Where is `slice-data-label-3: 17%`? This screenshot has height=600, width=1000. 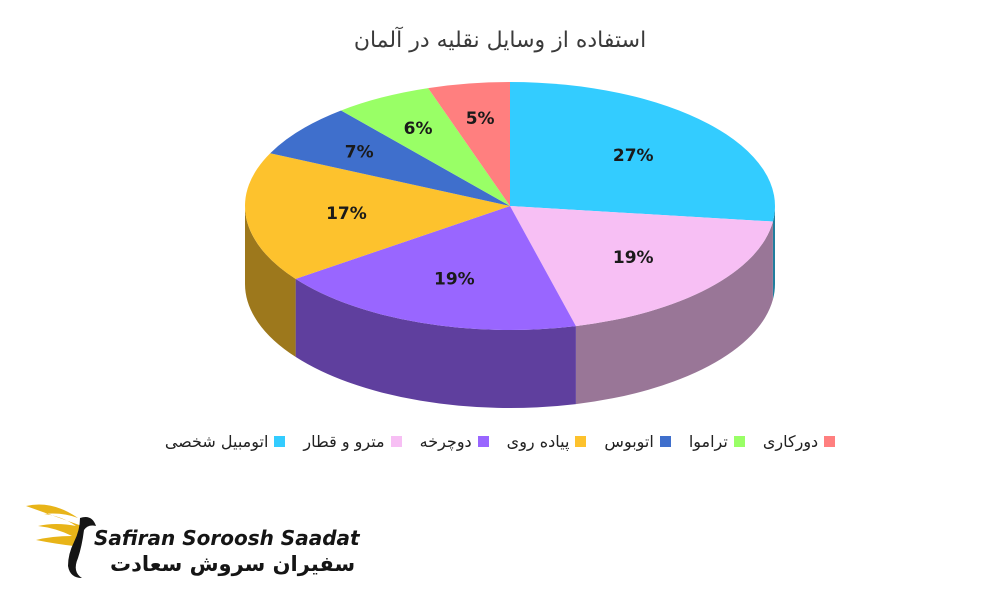 slice-data-label-3: 17% is located at coordinates (346, 214).